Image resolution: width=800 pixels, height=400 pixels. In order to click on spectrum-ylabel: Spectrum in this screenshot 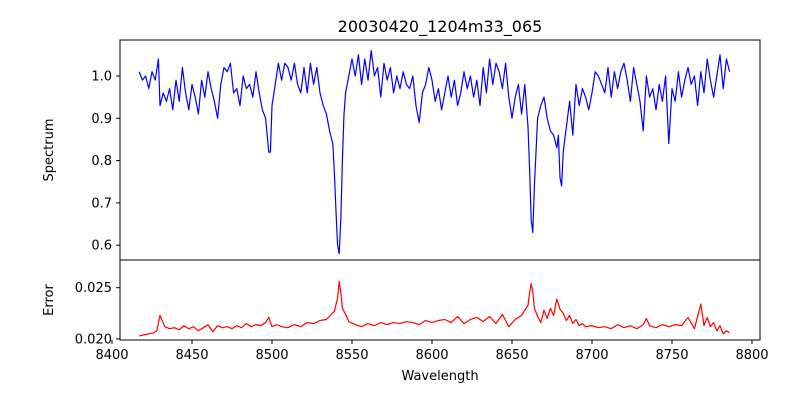, I will do `click(49, 150)`.